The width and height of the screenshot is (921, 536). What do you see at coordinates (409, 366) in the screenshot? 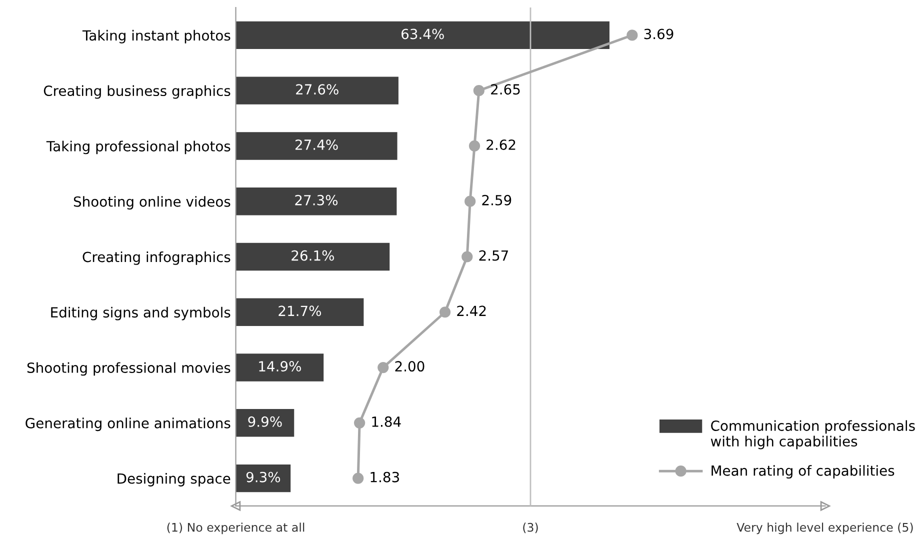
I see `data-label: 2.00` at bounding box center [409, 366].